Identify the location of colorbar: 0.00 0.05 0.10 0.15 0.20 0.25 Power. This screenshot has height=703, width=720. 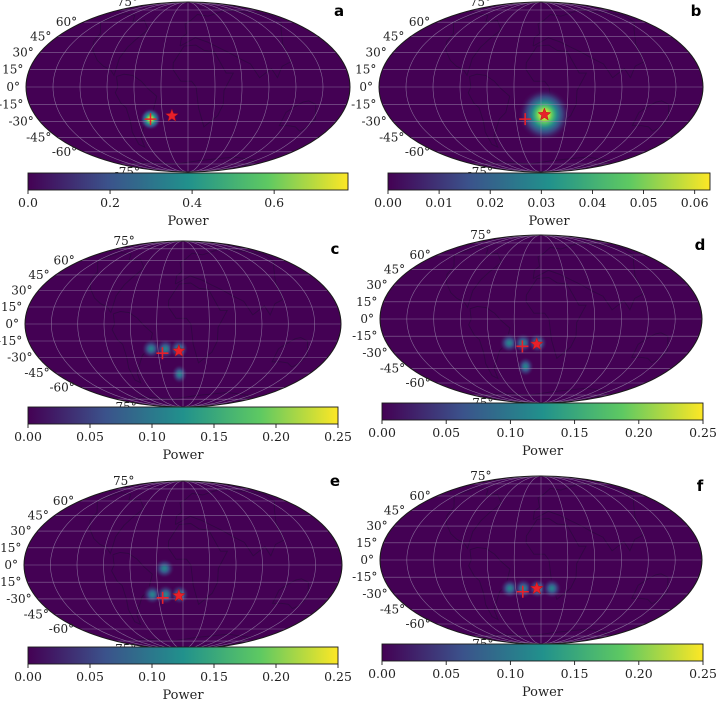
(183, 434).